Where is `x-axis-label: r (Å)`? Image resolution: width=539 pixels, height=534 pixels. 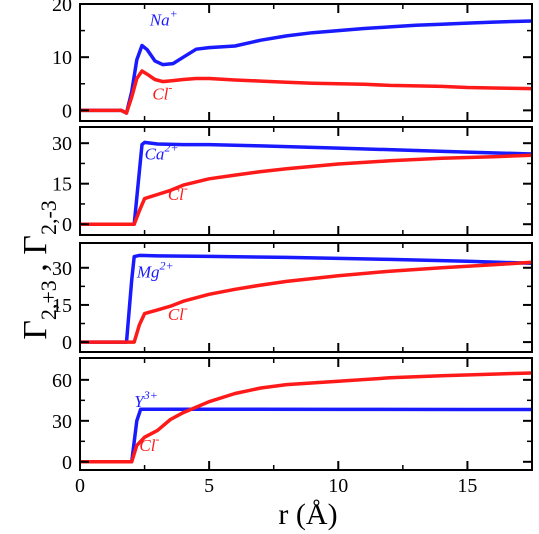 x-axis-label: r (Å) is located at coordinates (307, 514).